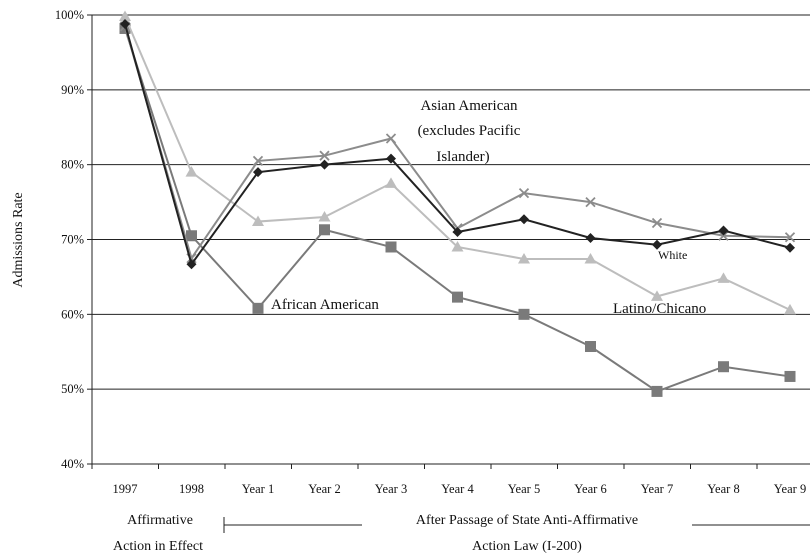  Describe the element at coordinates (160, 520) in the screenshot. I see `period-before-line-1: Affirmative` at that location.